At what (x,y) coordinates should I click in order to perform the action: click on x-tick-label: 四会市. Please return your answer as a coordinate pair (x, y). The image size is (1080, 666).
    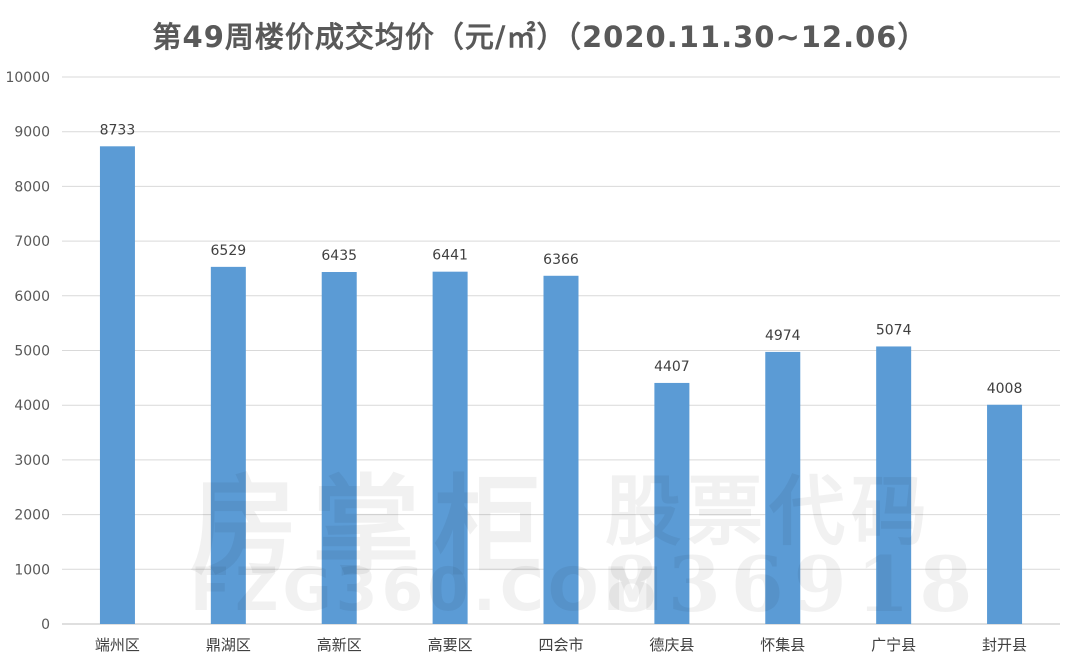
    Looking at the image, I should click on (560, 645).